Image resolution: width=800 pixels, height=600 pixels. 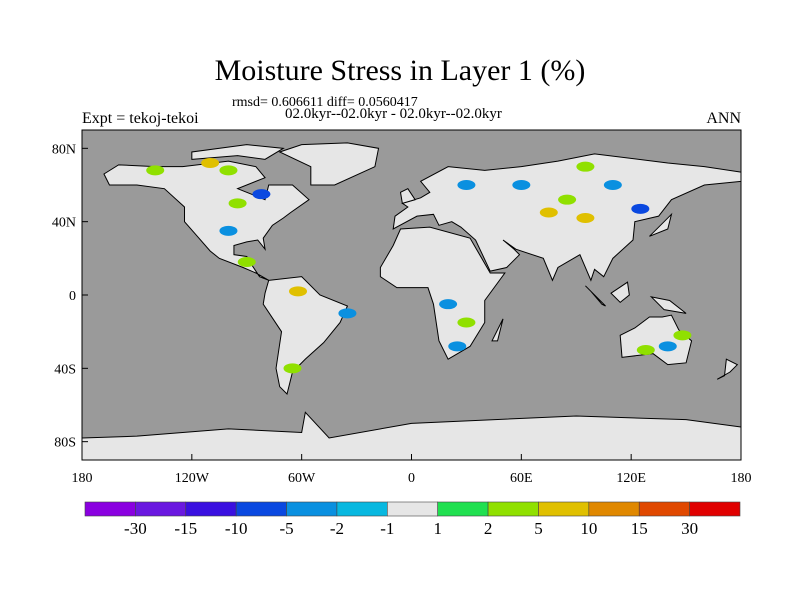 I want to click on colorbar-label: -10, so click(x=236, y=528).